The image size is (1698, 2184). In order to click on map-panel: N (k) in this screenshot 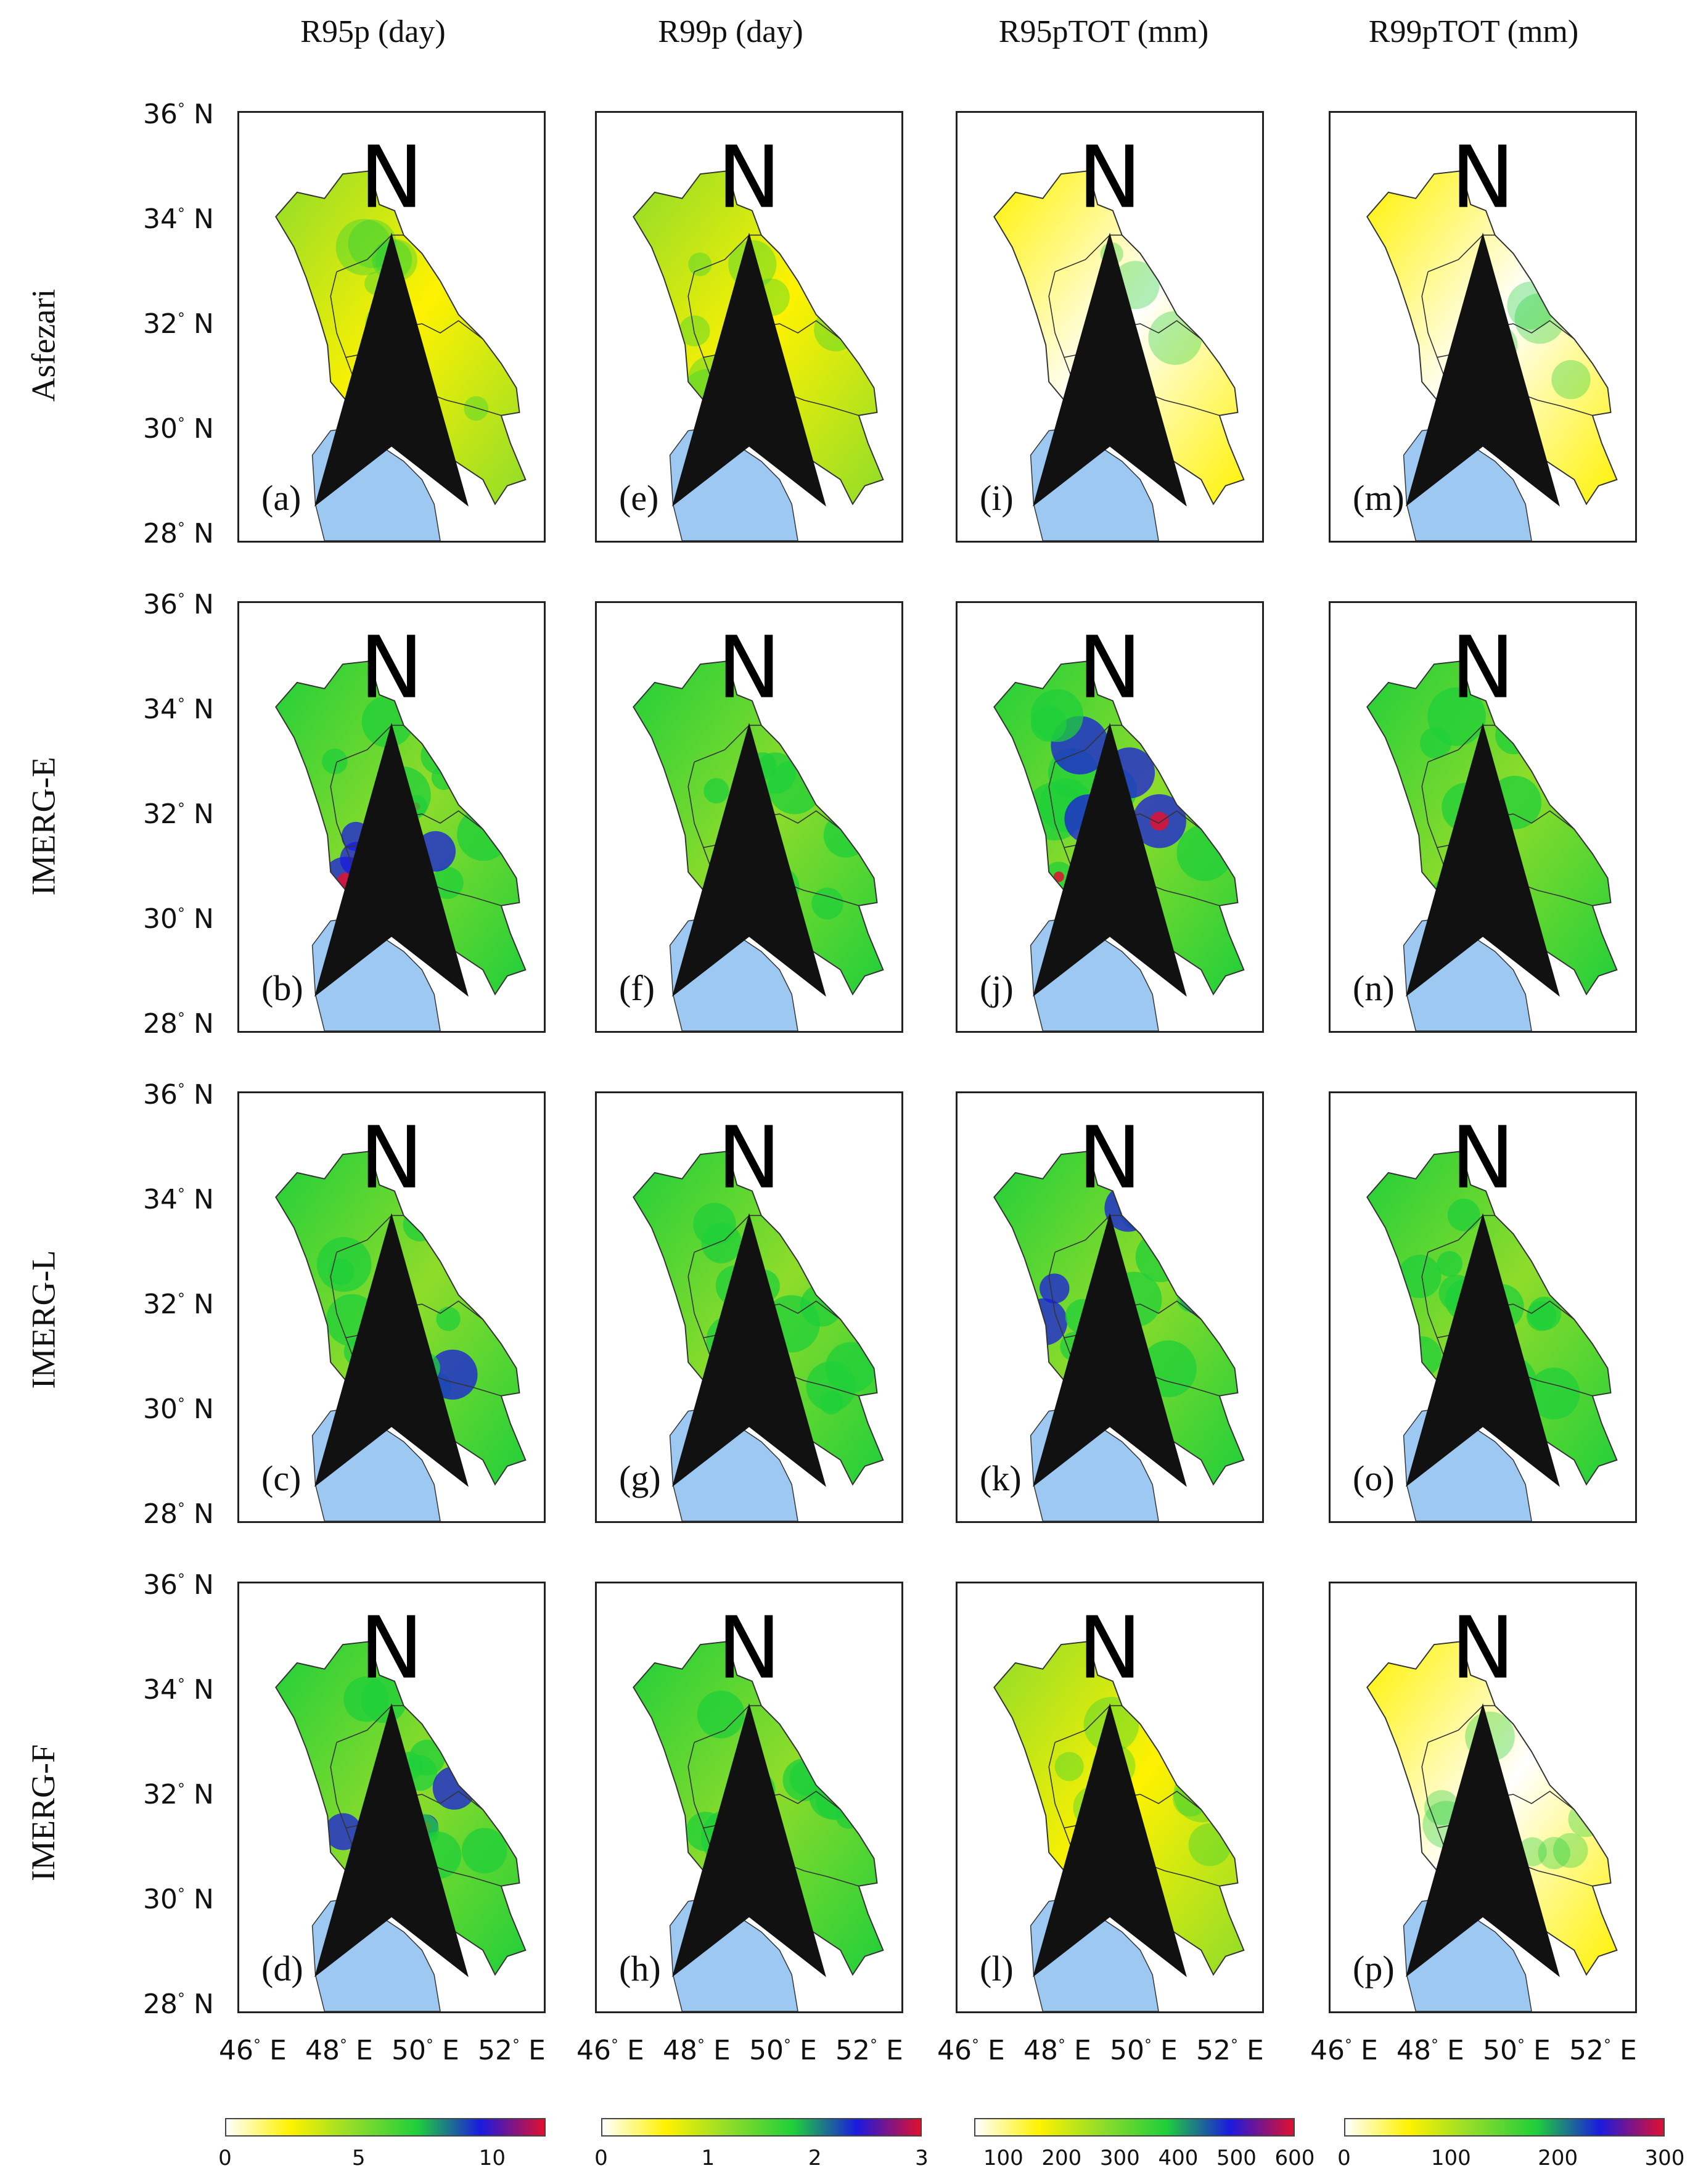, I will do `click(1110, 1307)`.